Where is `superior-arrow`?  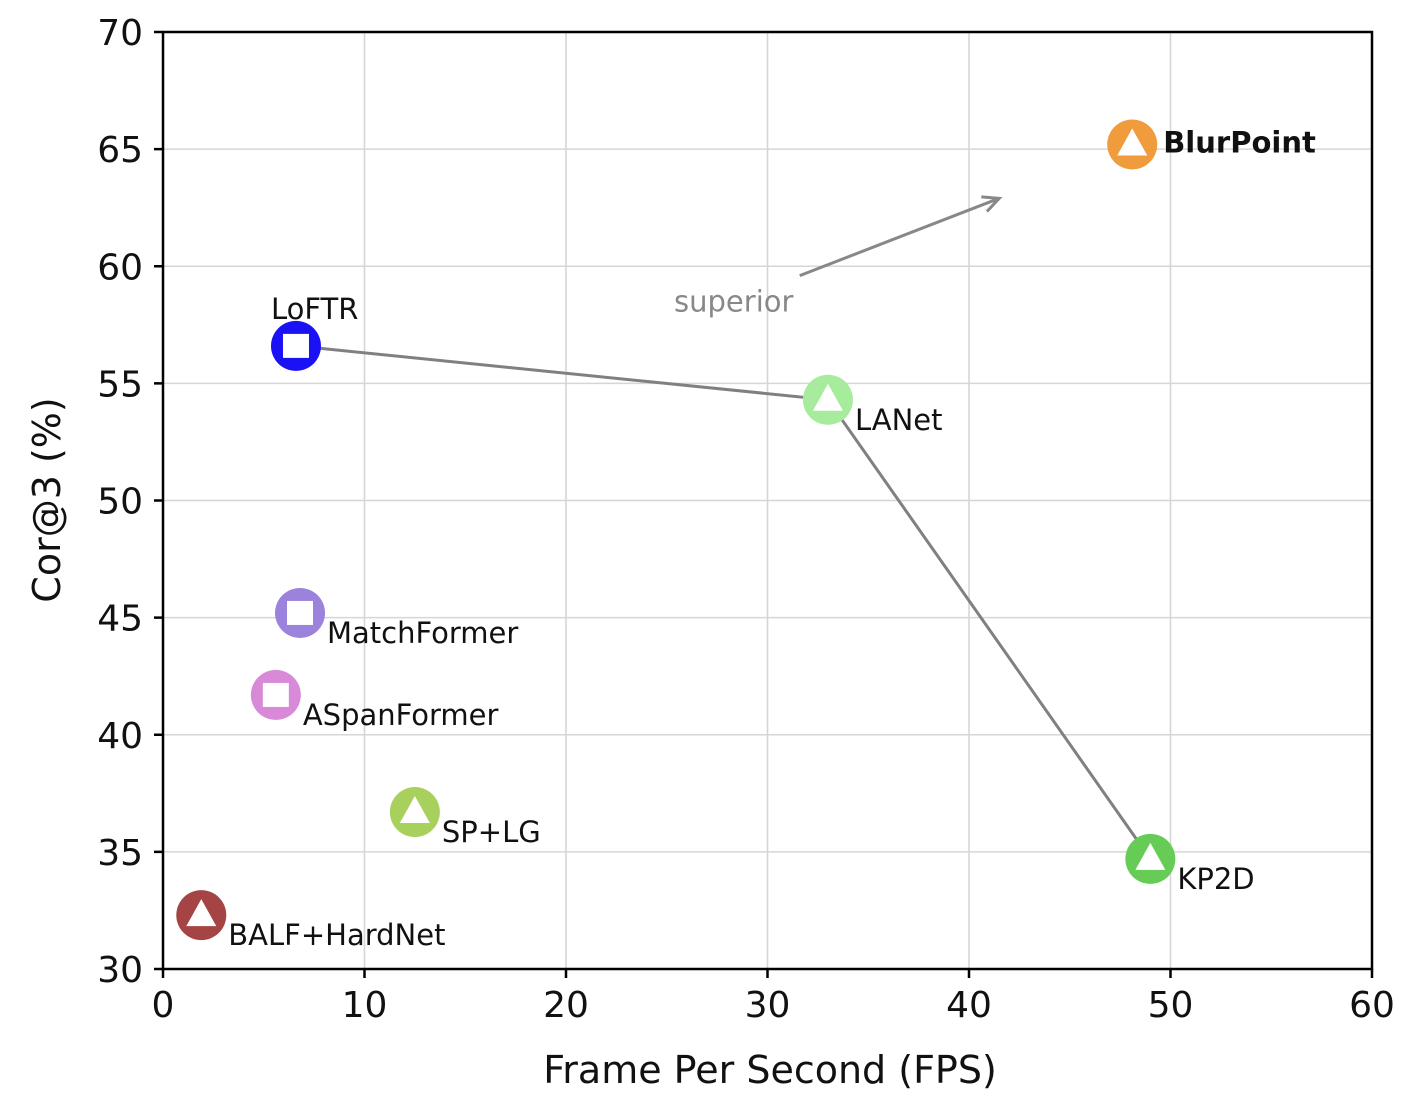 superior-arrow is located at coordinates (899, 237).